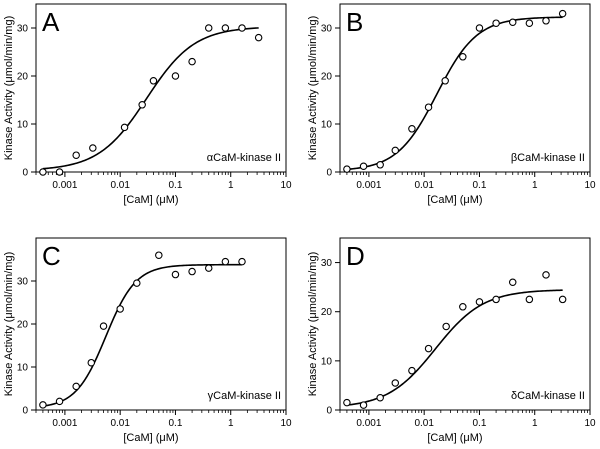 The height and width of the screenshot is (449, 600). Describe the element at coordinates (590, 423) in the screenshot. I see `panel-d-x-tick-label: 10` at that location.